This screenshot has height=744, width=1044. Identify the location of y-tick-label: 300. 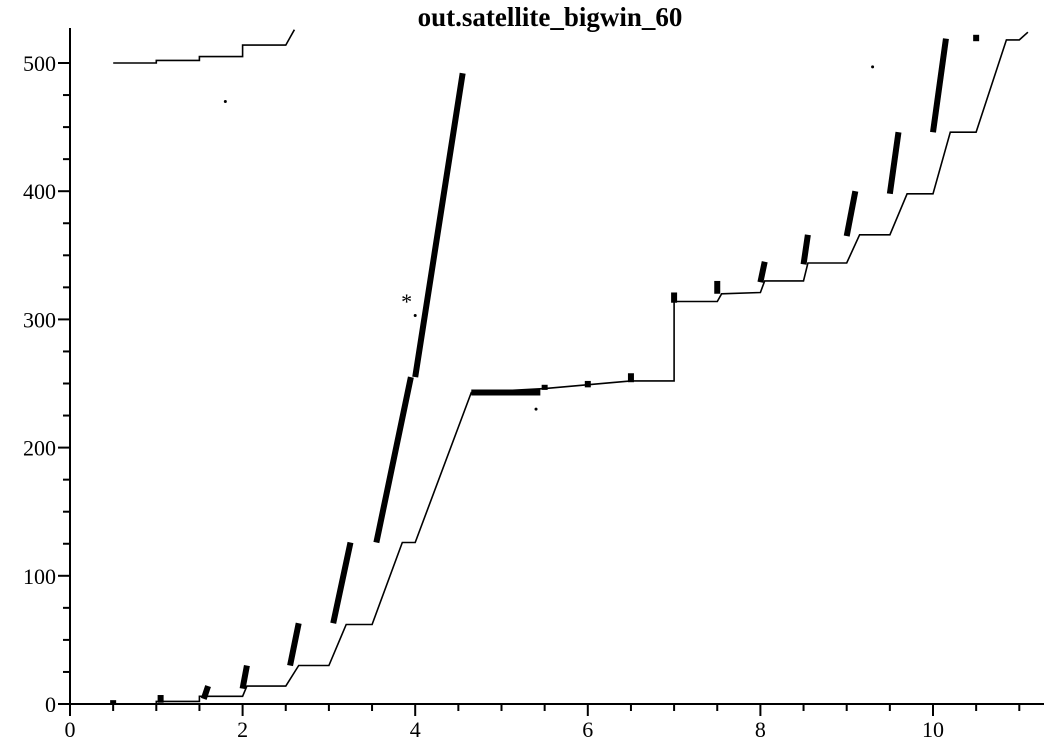
(39, 319).